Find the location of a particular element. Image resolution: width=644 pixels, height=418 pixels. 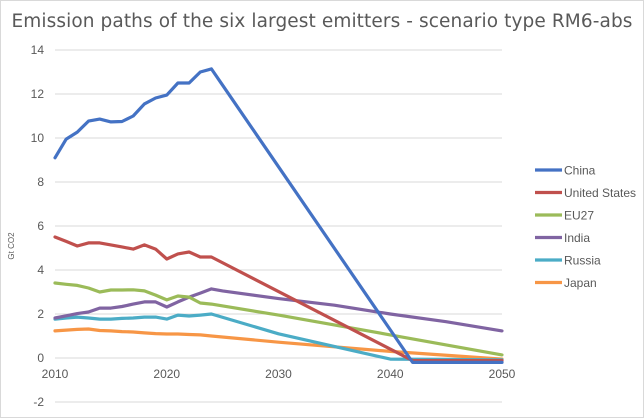

series-line-eu27 is located at coordinates (278, 319).